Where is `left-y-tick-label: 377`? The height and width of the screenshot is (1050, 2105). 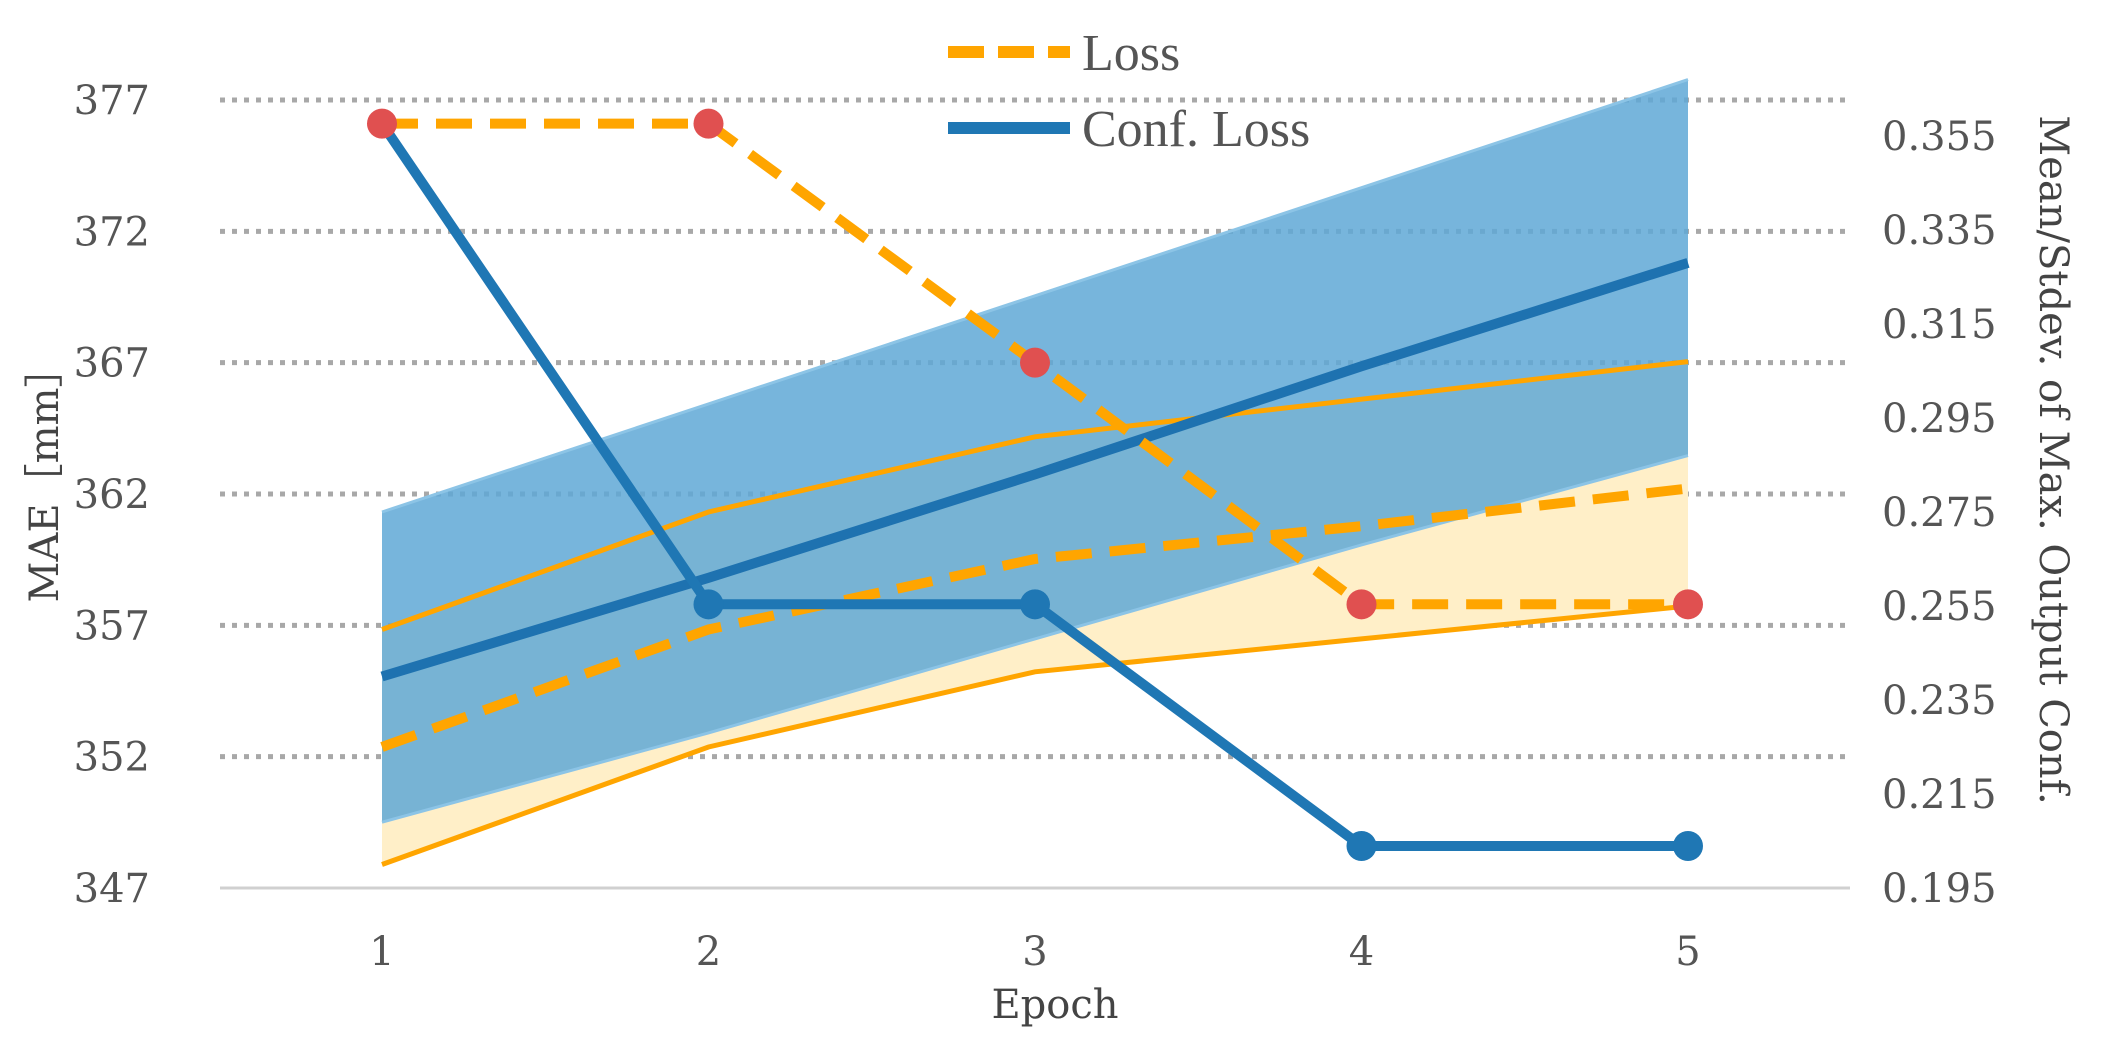
left-y-tick-label: 377 is located at coordinates (112, 101).